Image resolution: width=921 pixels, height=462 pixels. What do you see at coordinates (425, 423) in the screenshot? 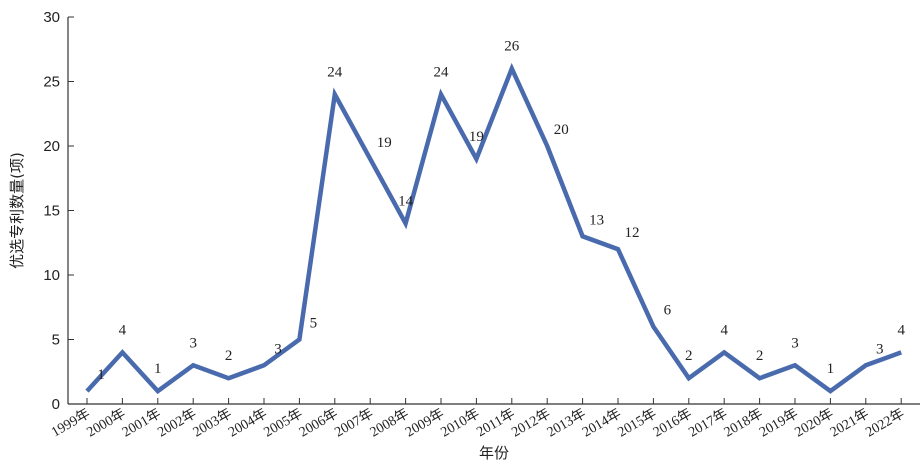
I see `x-tick-label: 2009年` at bounding box center [425, 423].